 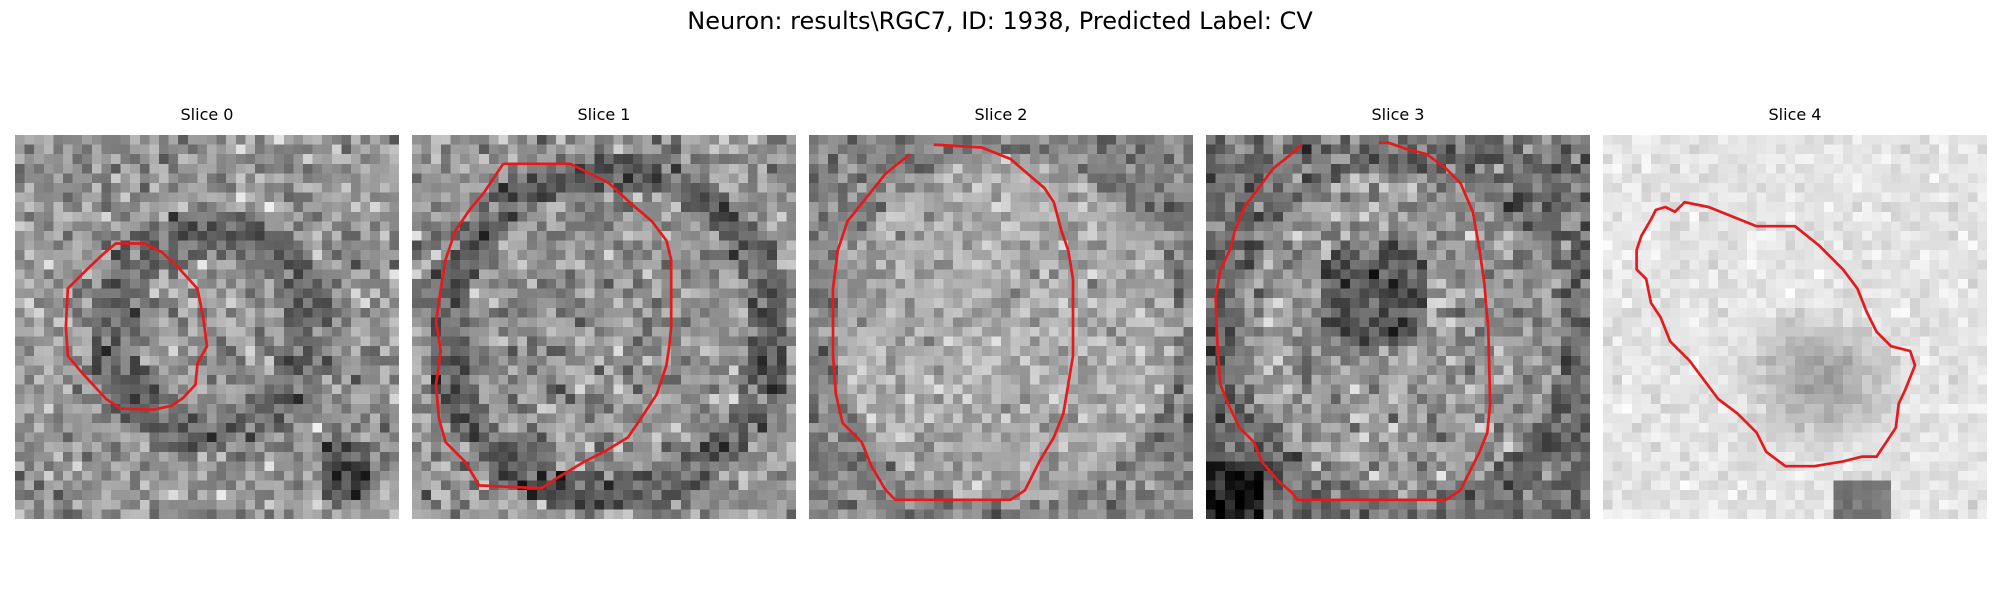 I want to click on slice-title-3: Slice 3, so click(x=1398, y=114).